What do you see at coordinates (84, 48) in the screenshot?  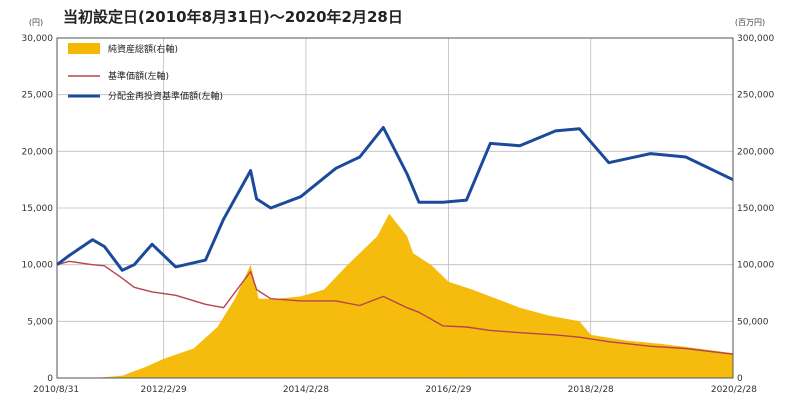 I see `legend-swatch-net-assets` at bounding box center [84, 48].